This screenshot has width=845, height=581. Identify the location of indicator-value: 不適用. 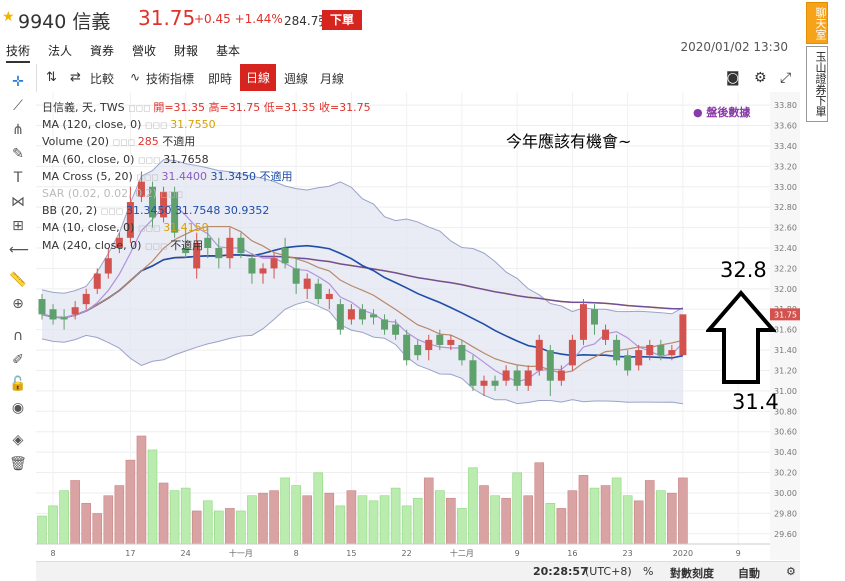
(187, 245).